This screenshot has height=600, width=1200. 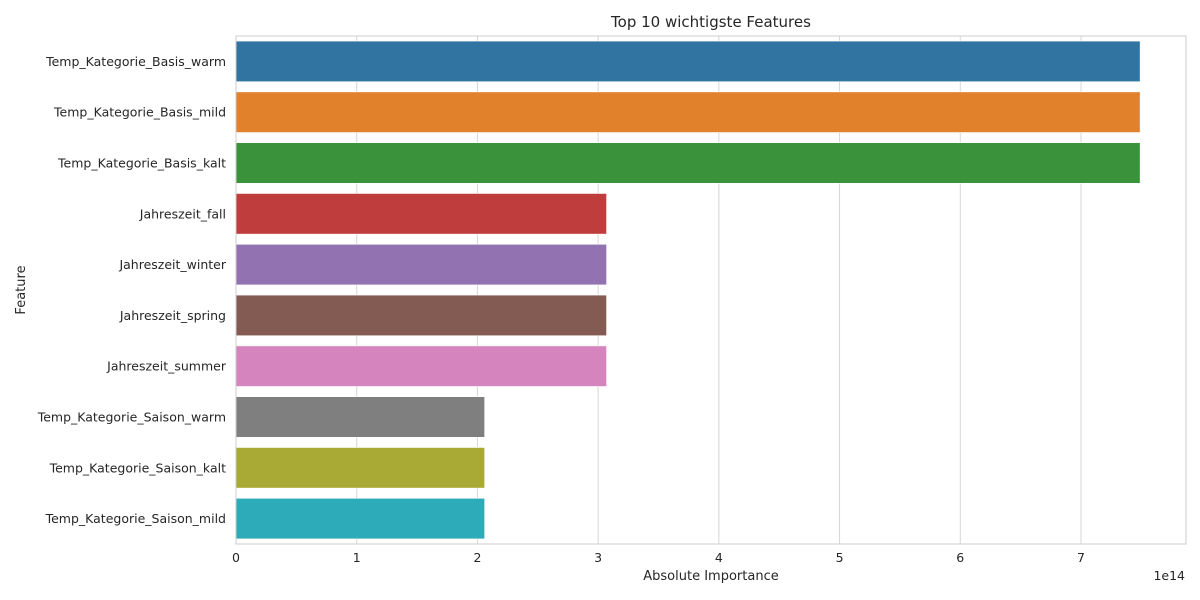 I want to click on x-axis-label: Absolute Importance, so click(x=710, y=576).